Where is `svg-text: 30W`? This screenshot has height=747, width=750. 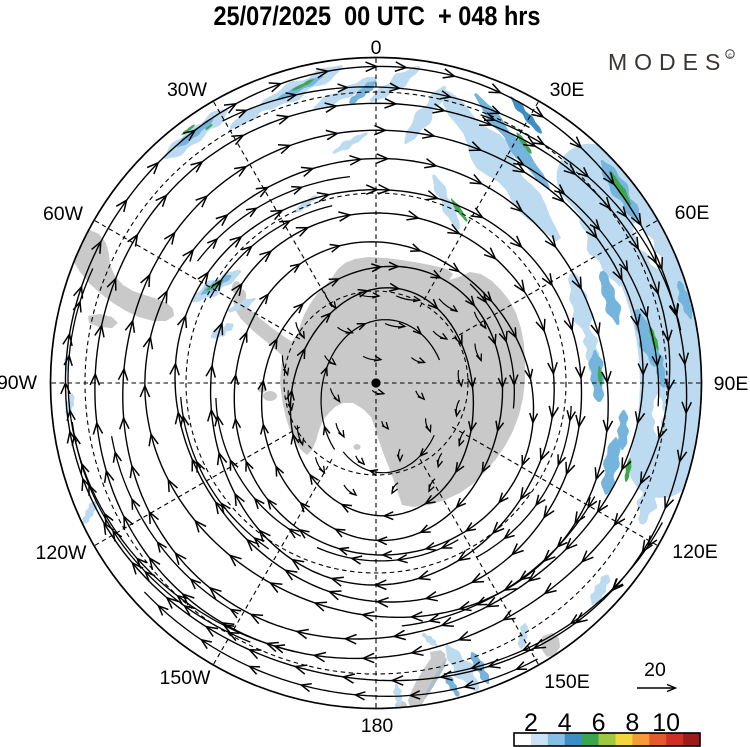 svg-text: 30W is located at coordinates (187, 90).